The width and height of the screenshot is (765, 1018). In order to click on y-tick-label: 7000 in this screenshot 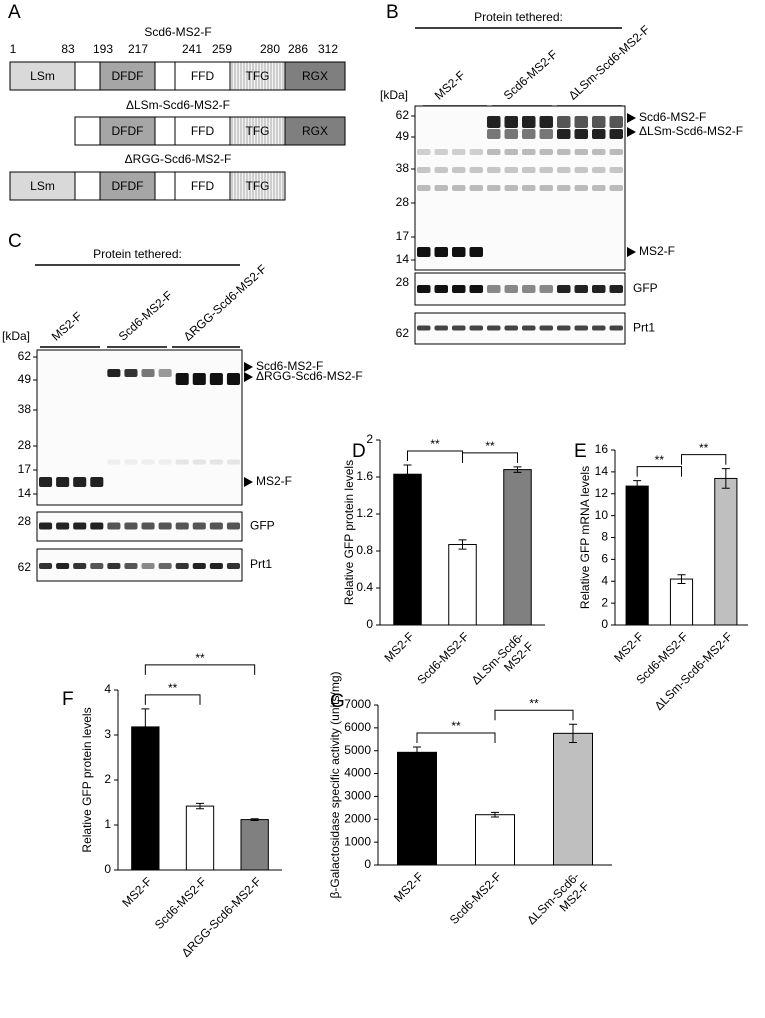, I will do `click(357, 704)`.